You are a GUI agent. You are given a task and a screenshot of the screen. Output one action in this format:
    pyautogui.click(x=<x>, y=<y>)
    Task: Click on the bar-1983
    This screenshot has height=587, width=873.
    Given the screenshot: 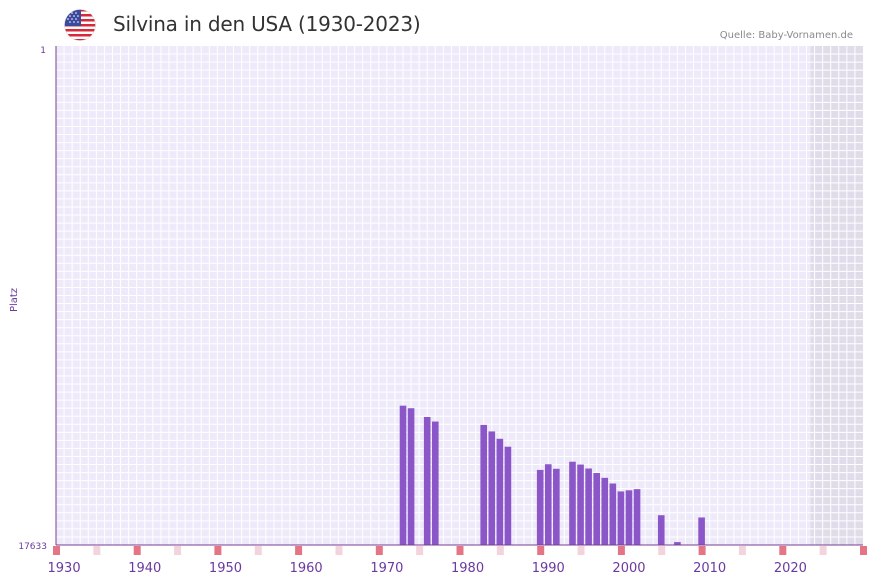 What is the action you would take?
    pyautogui.click(x=492, y=488)
    